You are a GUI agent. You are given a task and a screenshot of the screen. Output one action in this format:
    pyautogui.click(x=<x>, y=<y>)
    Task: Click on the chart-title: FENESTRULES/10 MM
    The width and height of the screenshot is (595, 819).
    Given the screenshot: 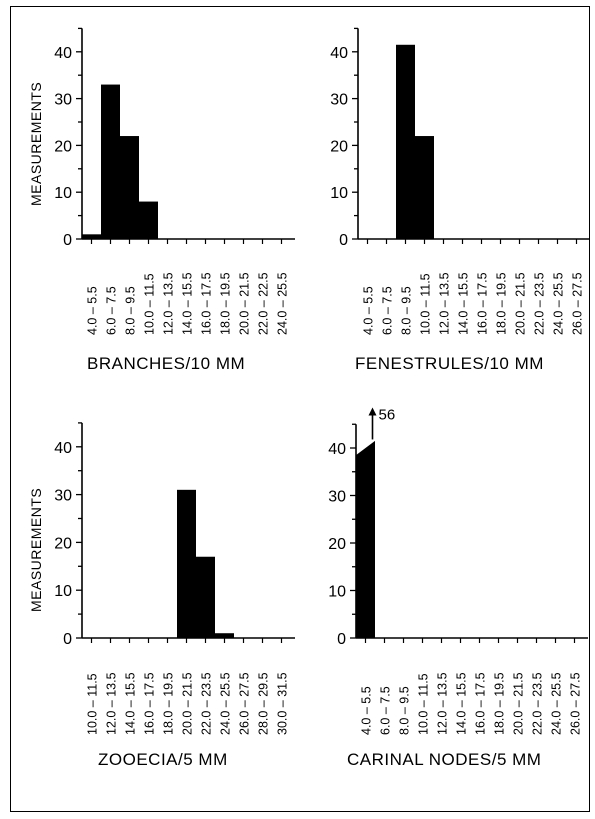 What is the action you would take?
    pyautogui.click(x=449, y=363)
    